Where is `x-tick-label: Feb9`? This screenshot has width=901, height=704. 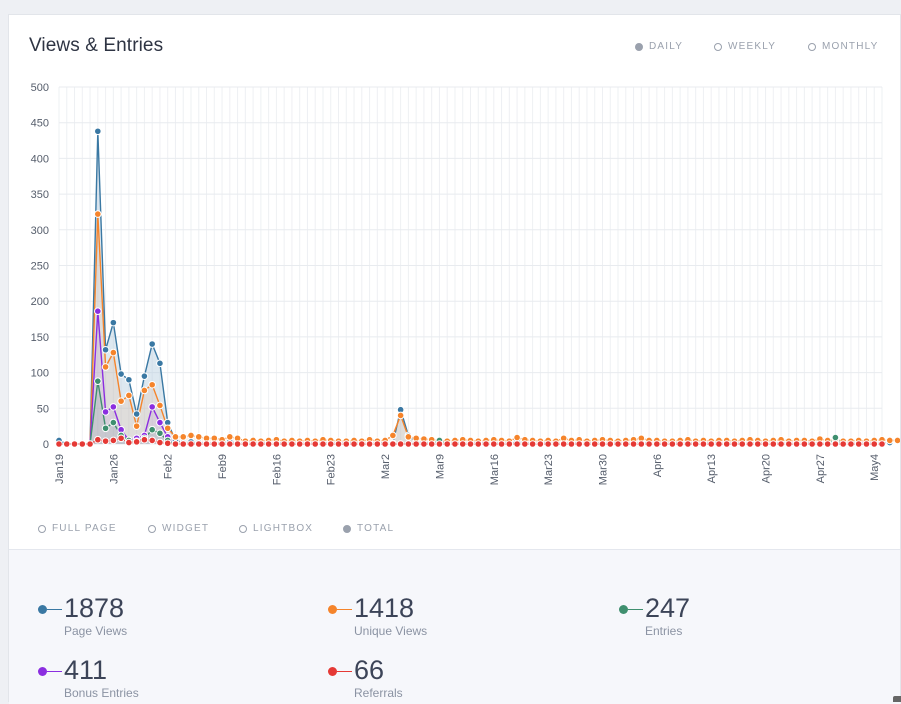
x-tick-label: Feb9 is located at coordinates (223, 466).